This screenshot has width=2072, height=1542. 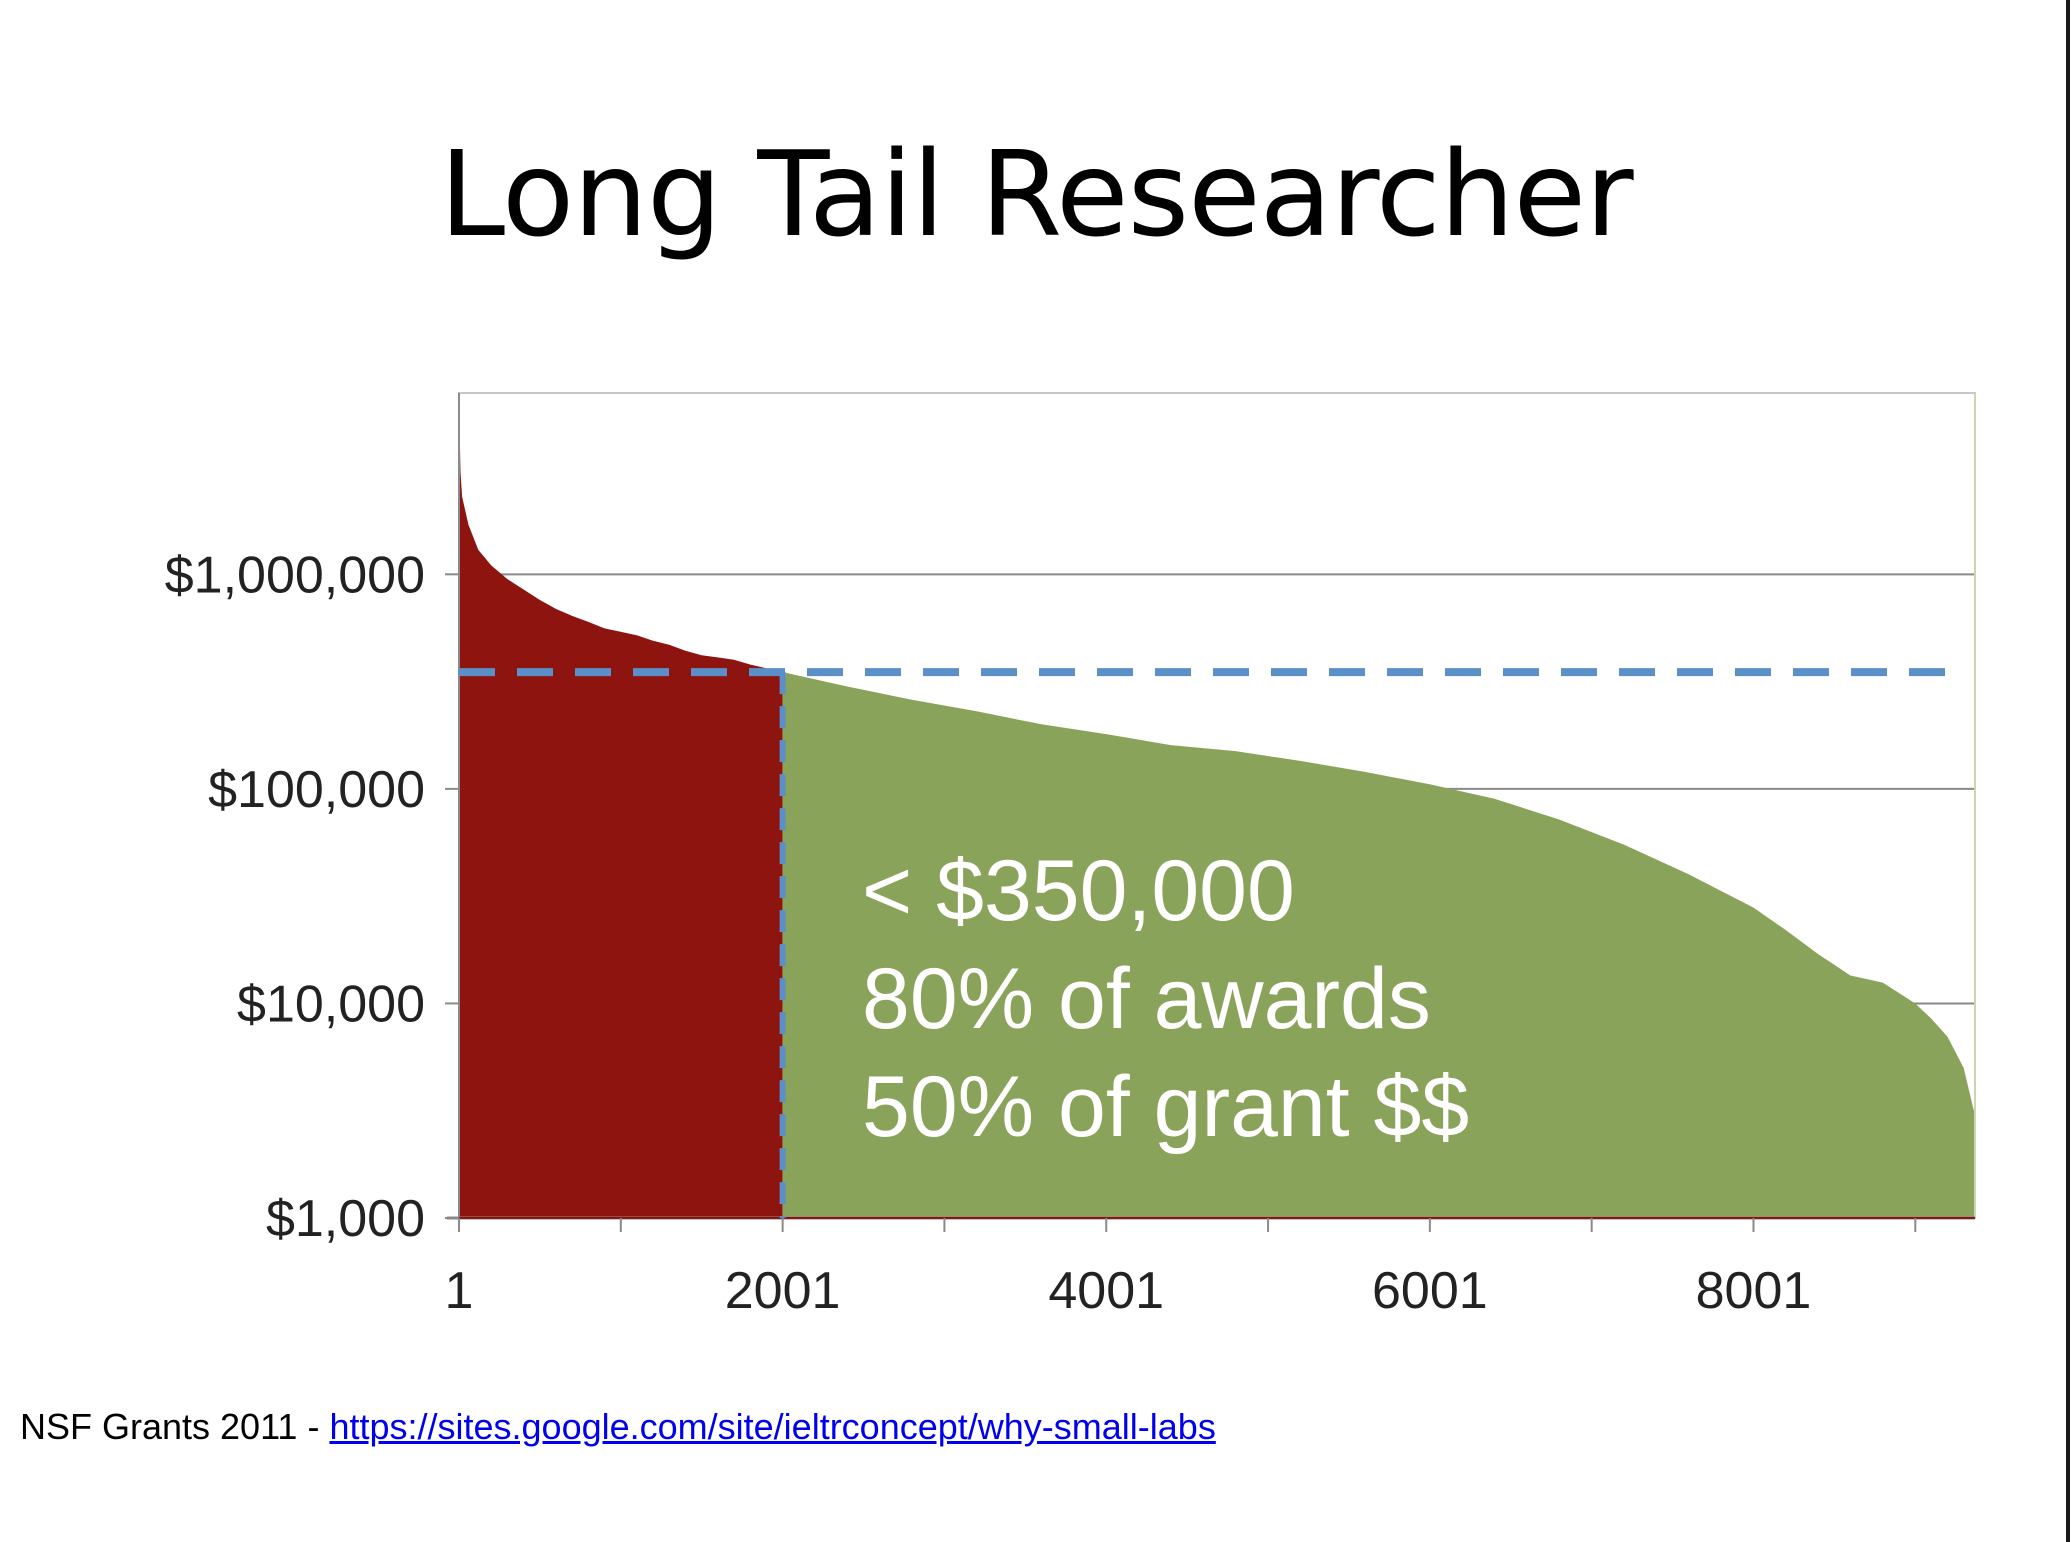 I want to click on slide-title: Long Tail Researcher, so click(x=1036, y=194).